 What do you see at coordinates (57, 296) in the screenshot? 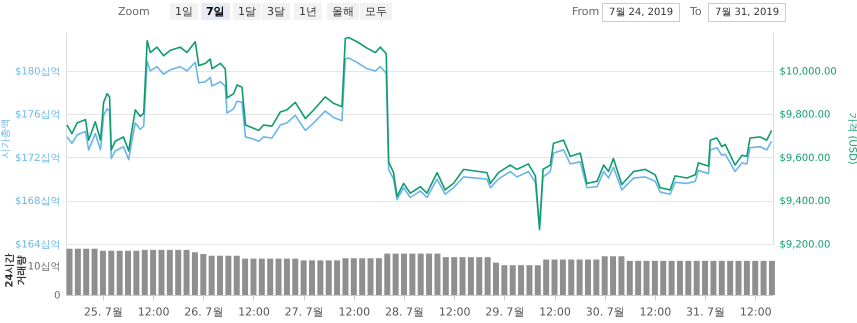
I see `y-tick-label: 0` at bounding box center [57, 296].